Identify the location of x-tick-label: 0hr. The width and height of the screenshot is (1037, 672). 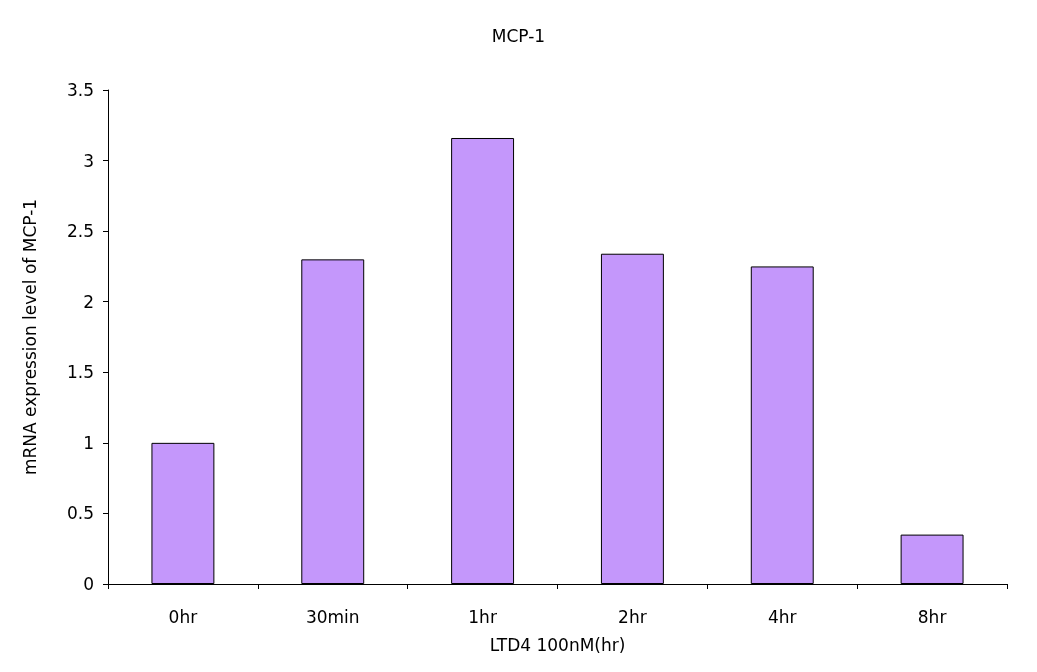
(183, 616).